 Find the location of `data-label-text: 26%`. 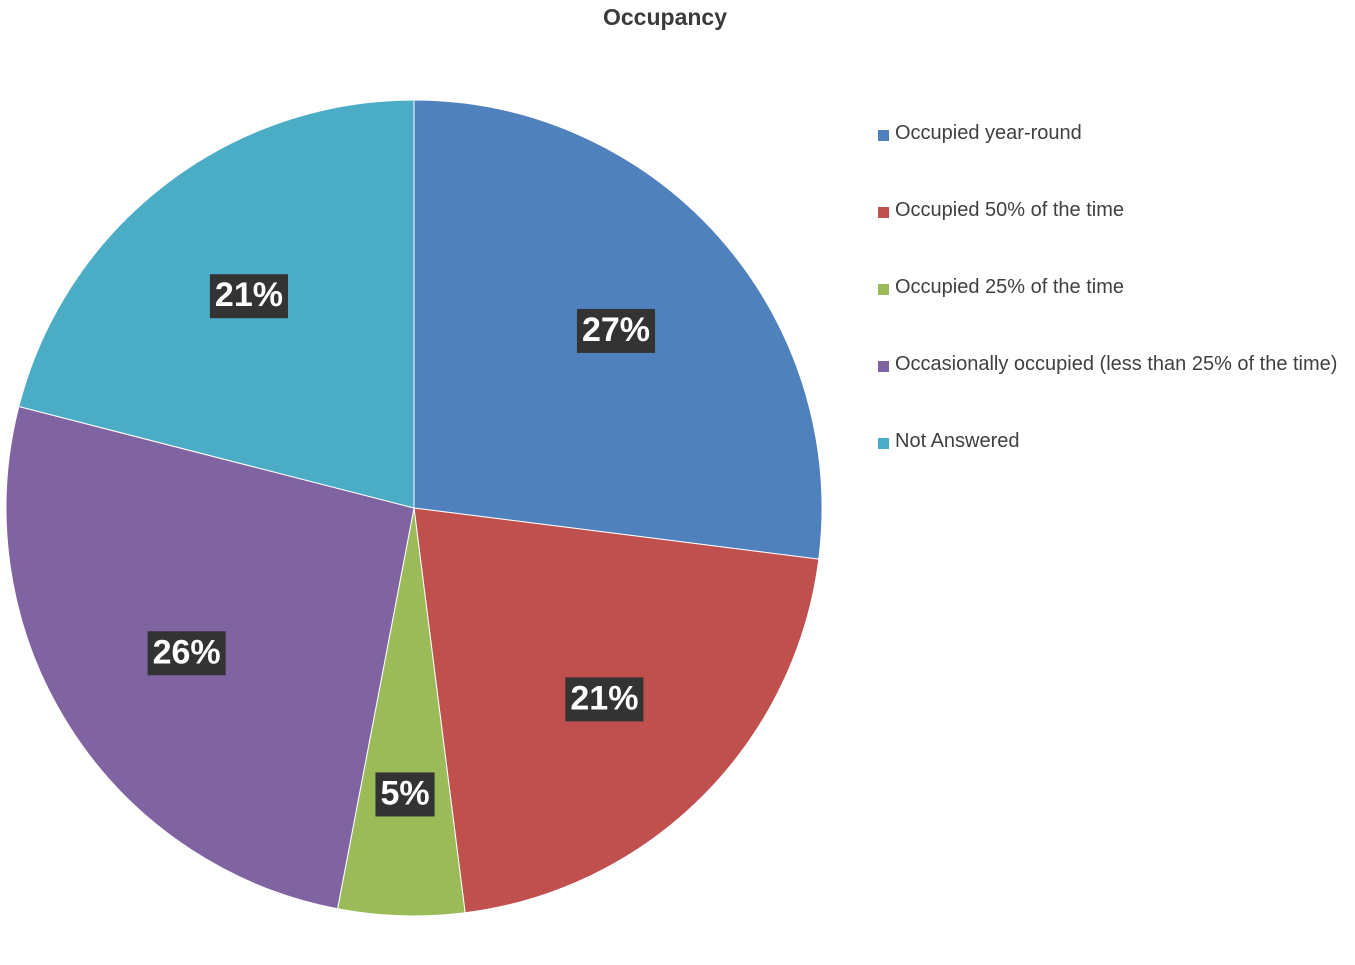

data-label-text: 26% is located at coordinates (187, 652).